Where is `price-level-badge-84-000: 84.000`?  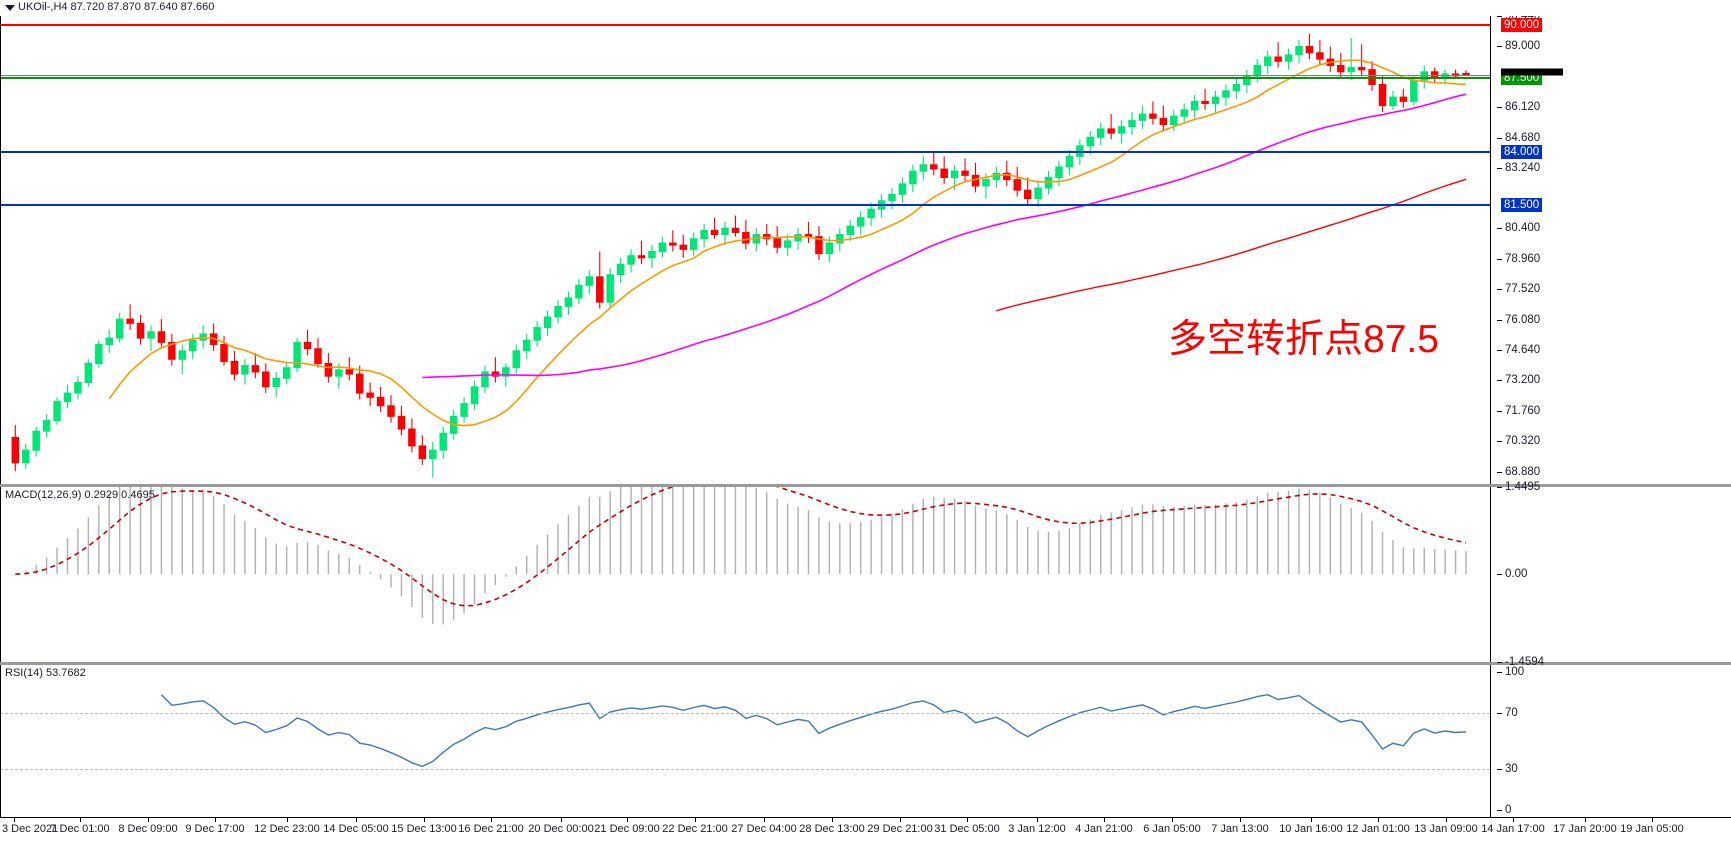
price-level-badge-84-000: 84.000 is located at coordinates (1522, 152).